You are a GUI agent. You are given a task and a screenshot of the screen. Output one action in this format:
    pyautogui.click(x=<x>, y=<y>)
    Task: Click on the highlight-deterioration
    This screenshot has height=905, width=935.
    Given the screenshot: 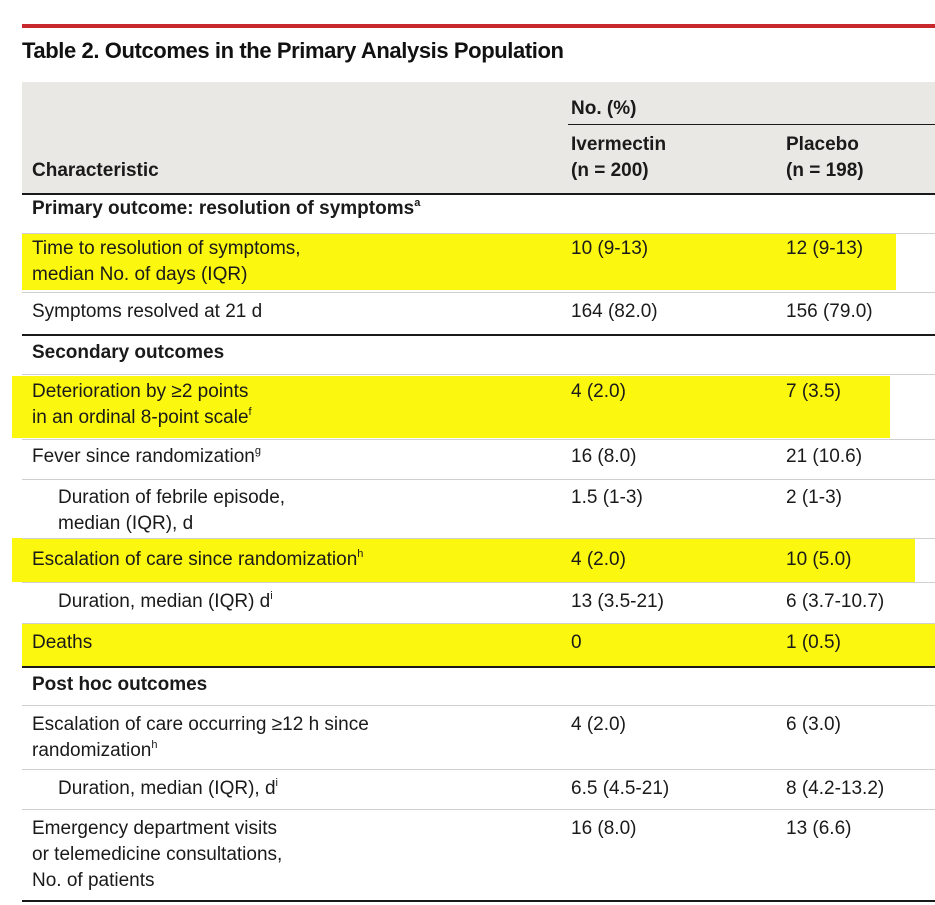 What is the action you would take?
    pyautogui.click(x=451, y=407)
    